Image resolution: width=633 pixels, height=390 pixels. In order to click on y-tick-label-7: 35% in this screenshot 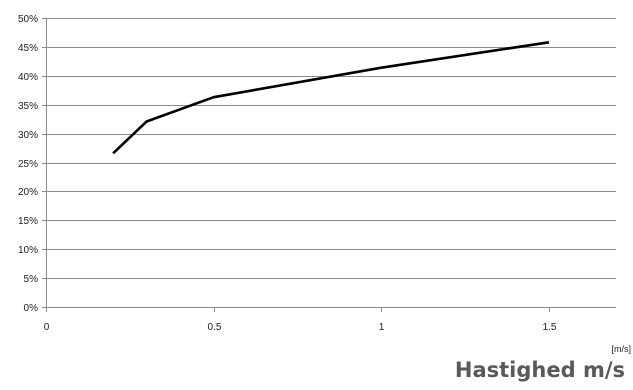, I will do `click(28, 106)`.